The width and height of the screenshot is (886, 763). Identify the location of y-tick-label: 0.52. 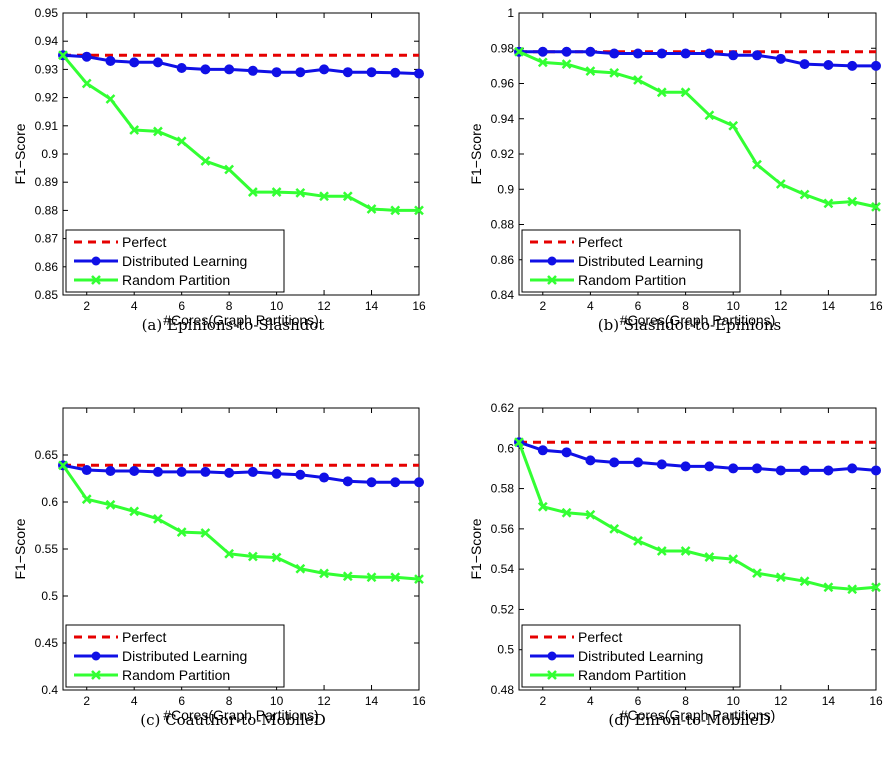
(503, 609).